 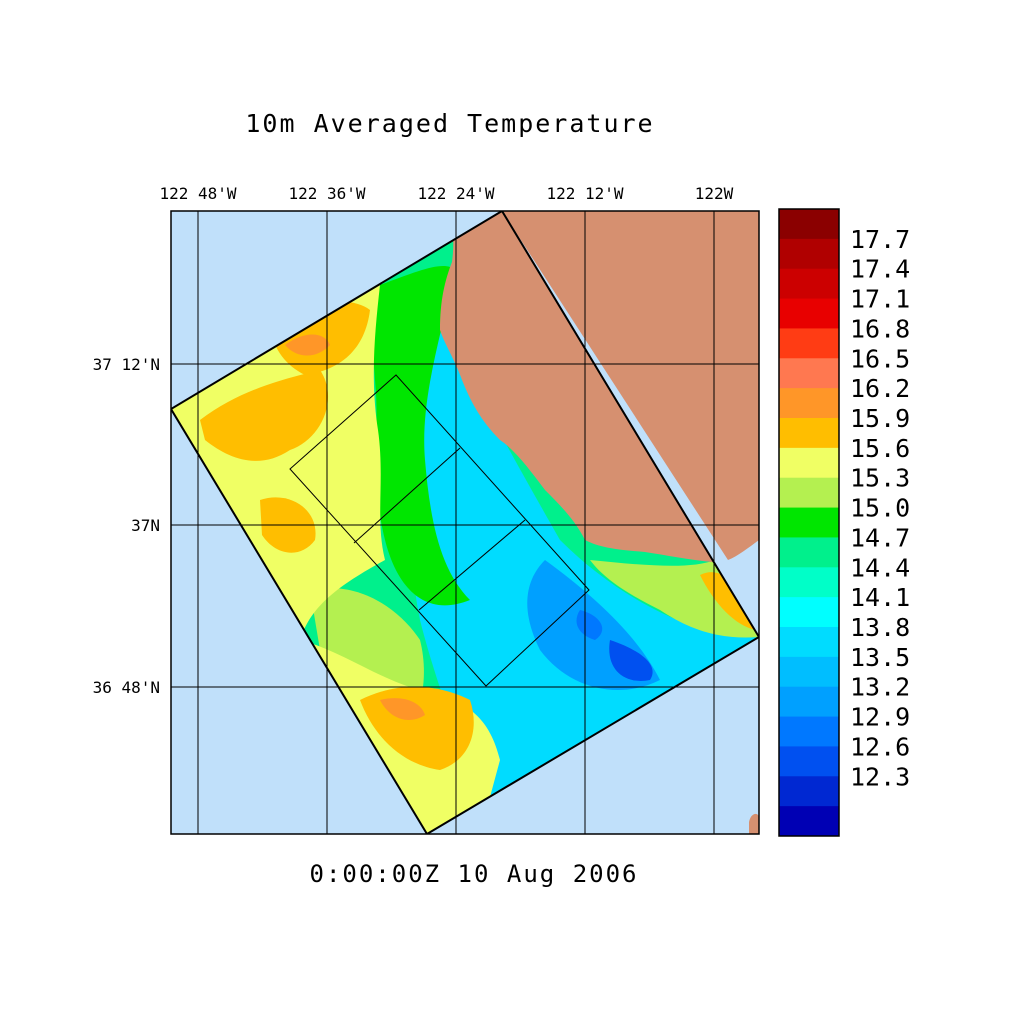 What do you see at coordinates (880, 776) in the screenshot?
I see `colorbar-label: 12.3` at bounding box center [880, 776].